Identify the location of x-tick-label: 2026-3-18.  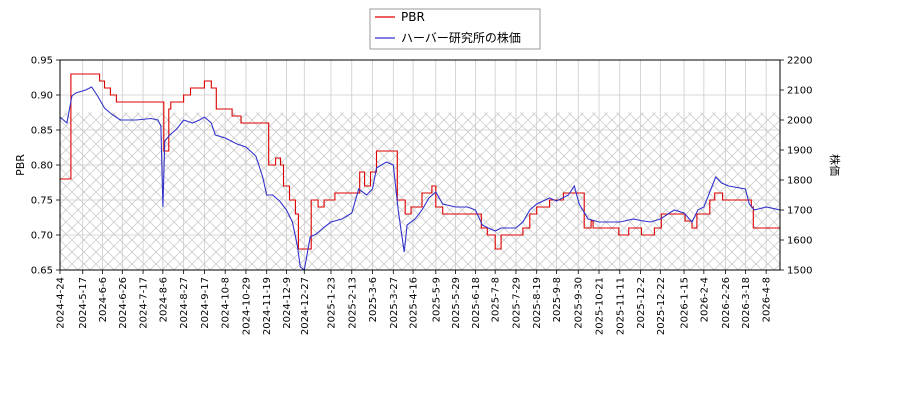
(746, 303).